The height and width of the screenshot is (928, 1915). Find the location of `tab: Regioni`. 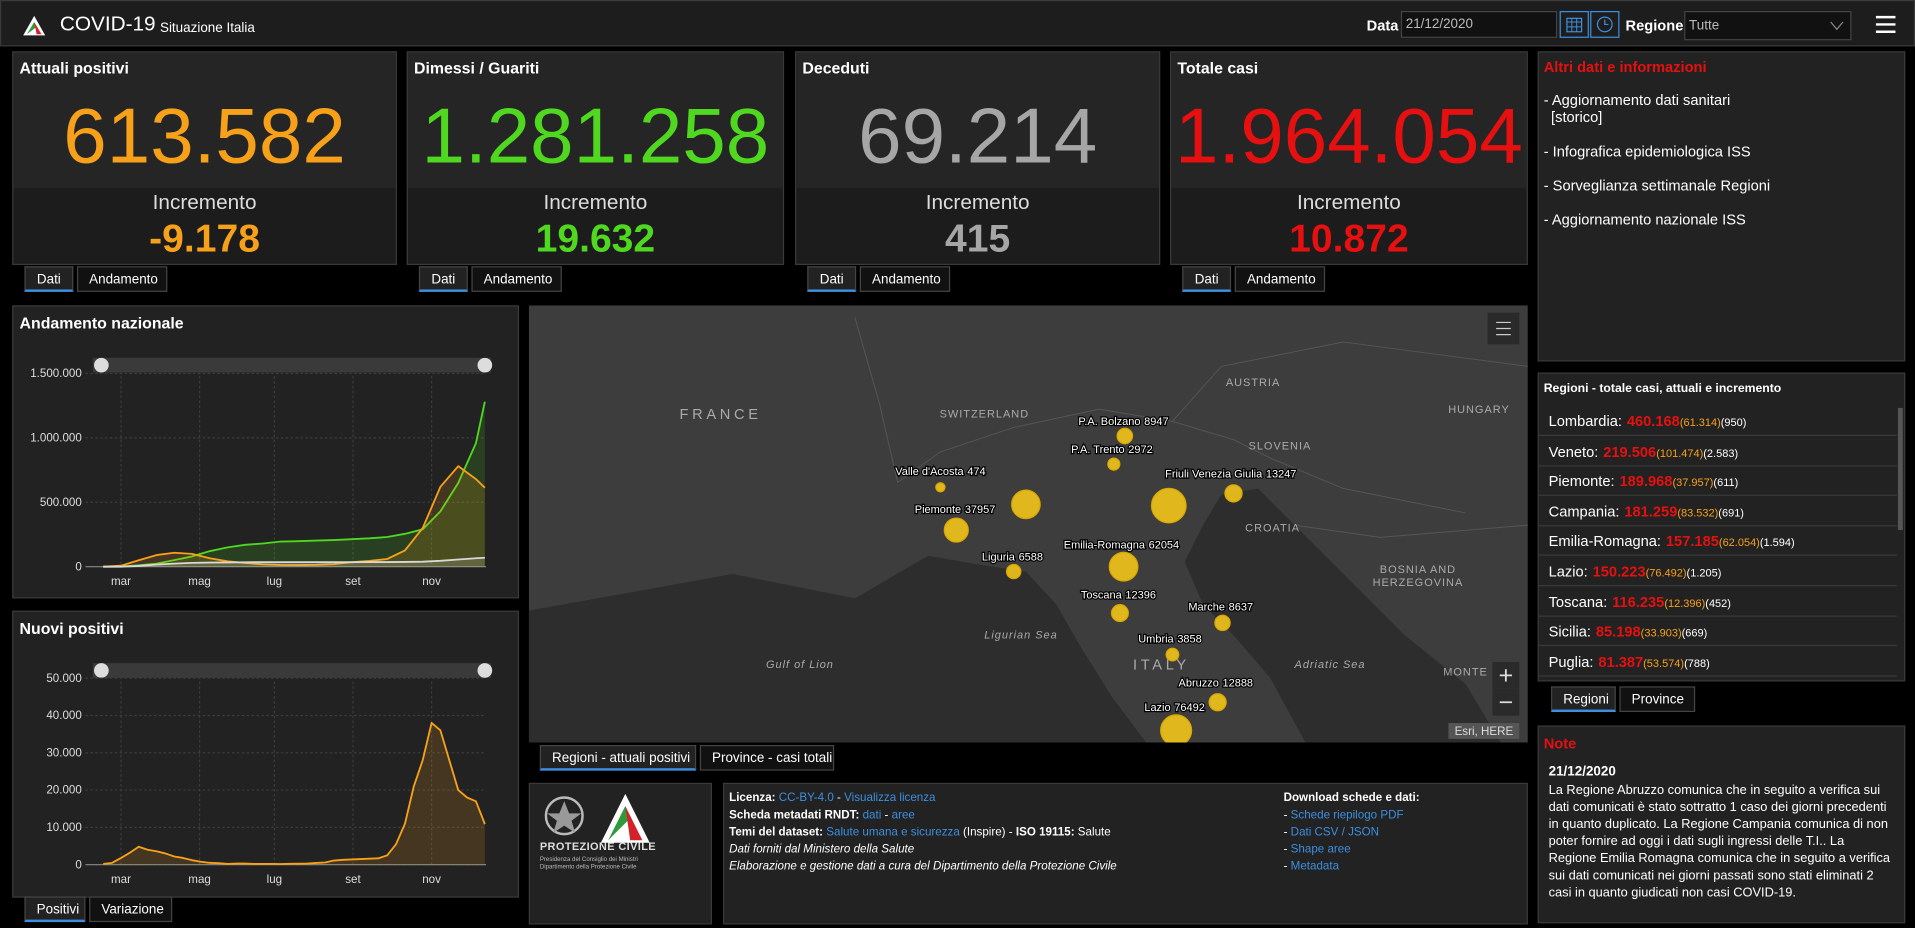

tab: Regioni is located at coordinates (1583, 699).